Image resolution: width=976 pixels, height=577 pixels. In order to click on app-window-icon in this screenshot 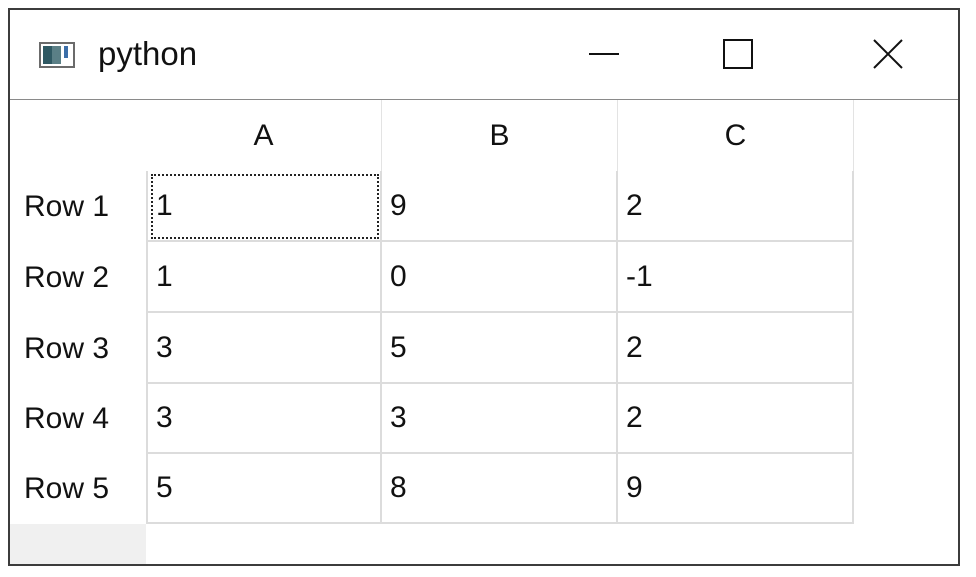, I will do `click(57, 55)`.